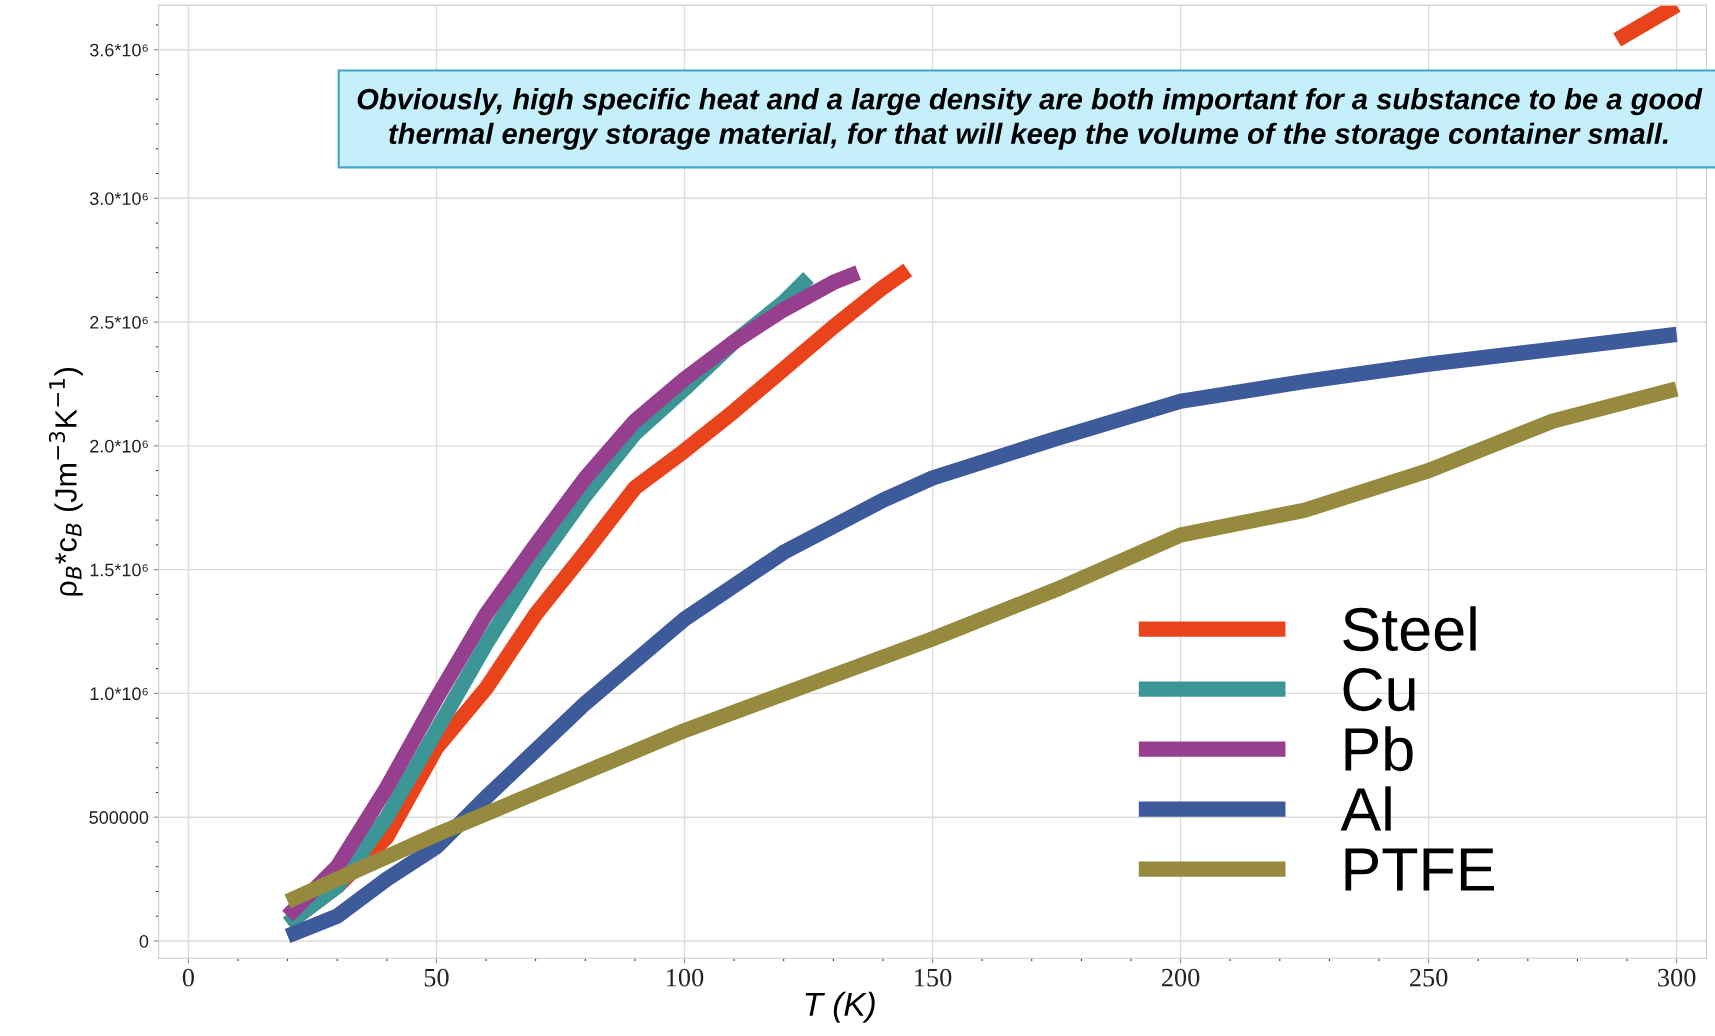  What do you see at coordinates (1409, 629) in the screenshot?
I see `legend-label: Steel` at bounding box center [1409, 629].